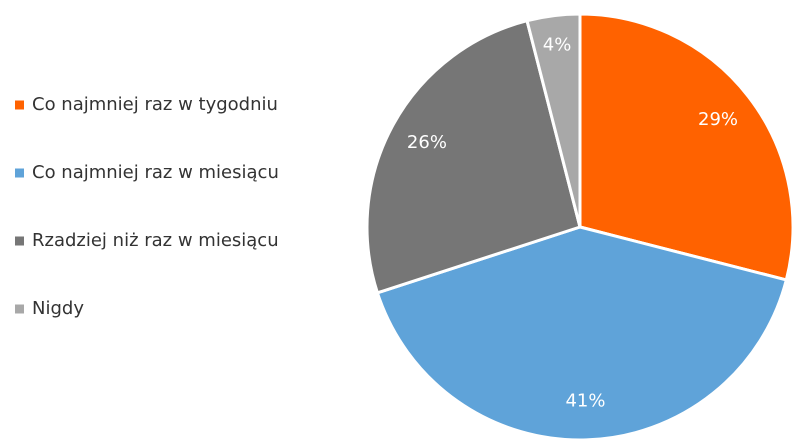 The height and width of the screenshot is (442, 794). Describe the element at coordinates (155, 172) in the screenshot. I see `legend-entry: Co najmniej raz w miesiącu` at that location.